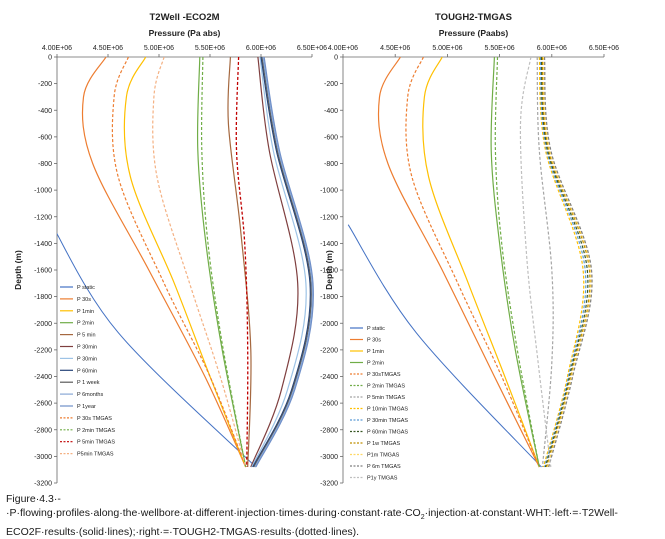 This screenshot has width=665, height=539. What do you see at coordinates (387, 410) in the screenshot?
I see `legend-entry: P 10min TMGAS` at bounding box center [387, 410].